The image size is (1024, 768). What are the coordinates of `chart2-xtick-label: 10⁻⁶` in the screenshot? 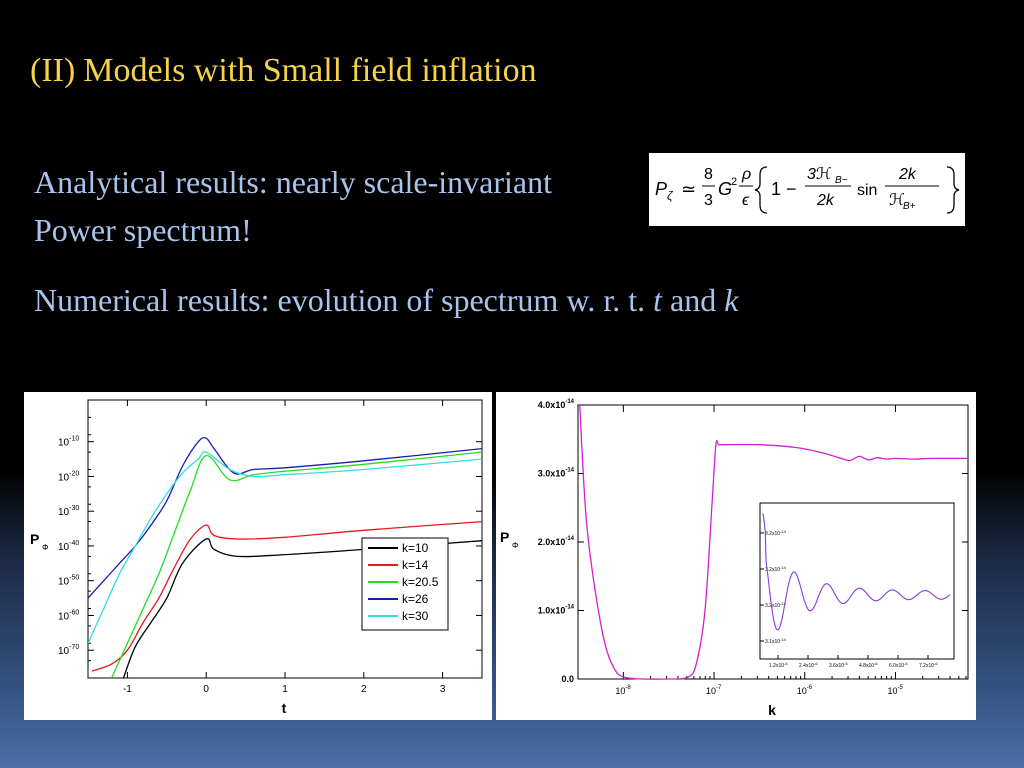 It's located at (805, 690).